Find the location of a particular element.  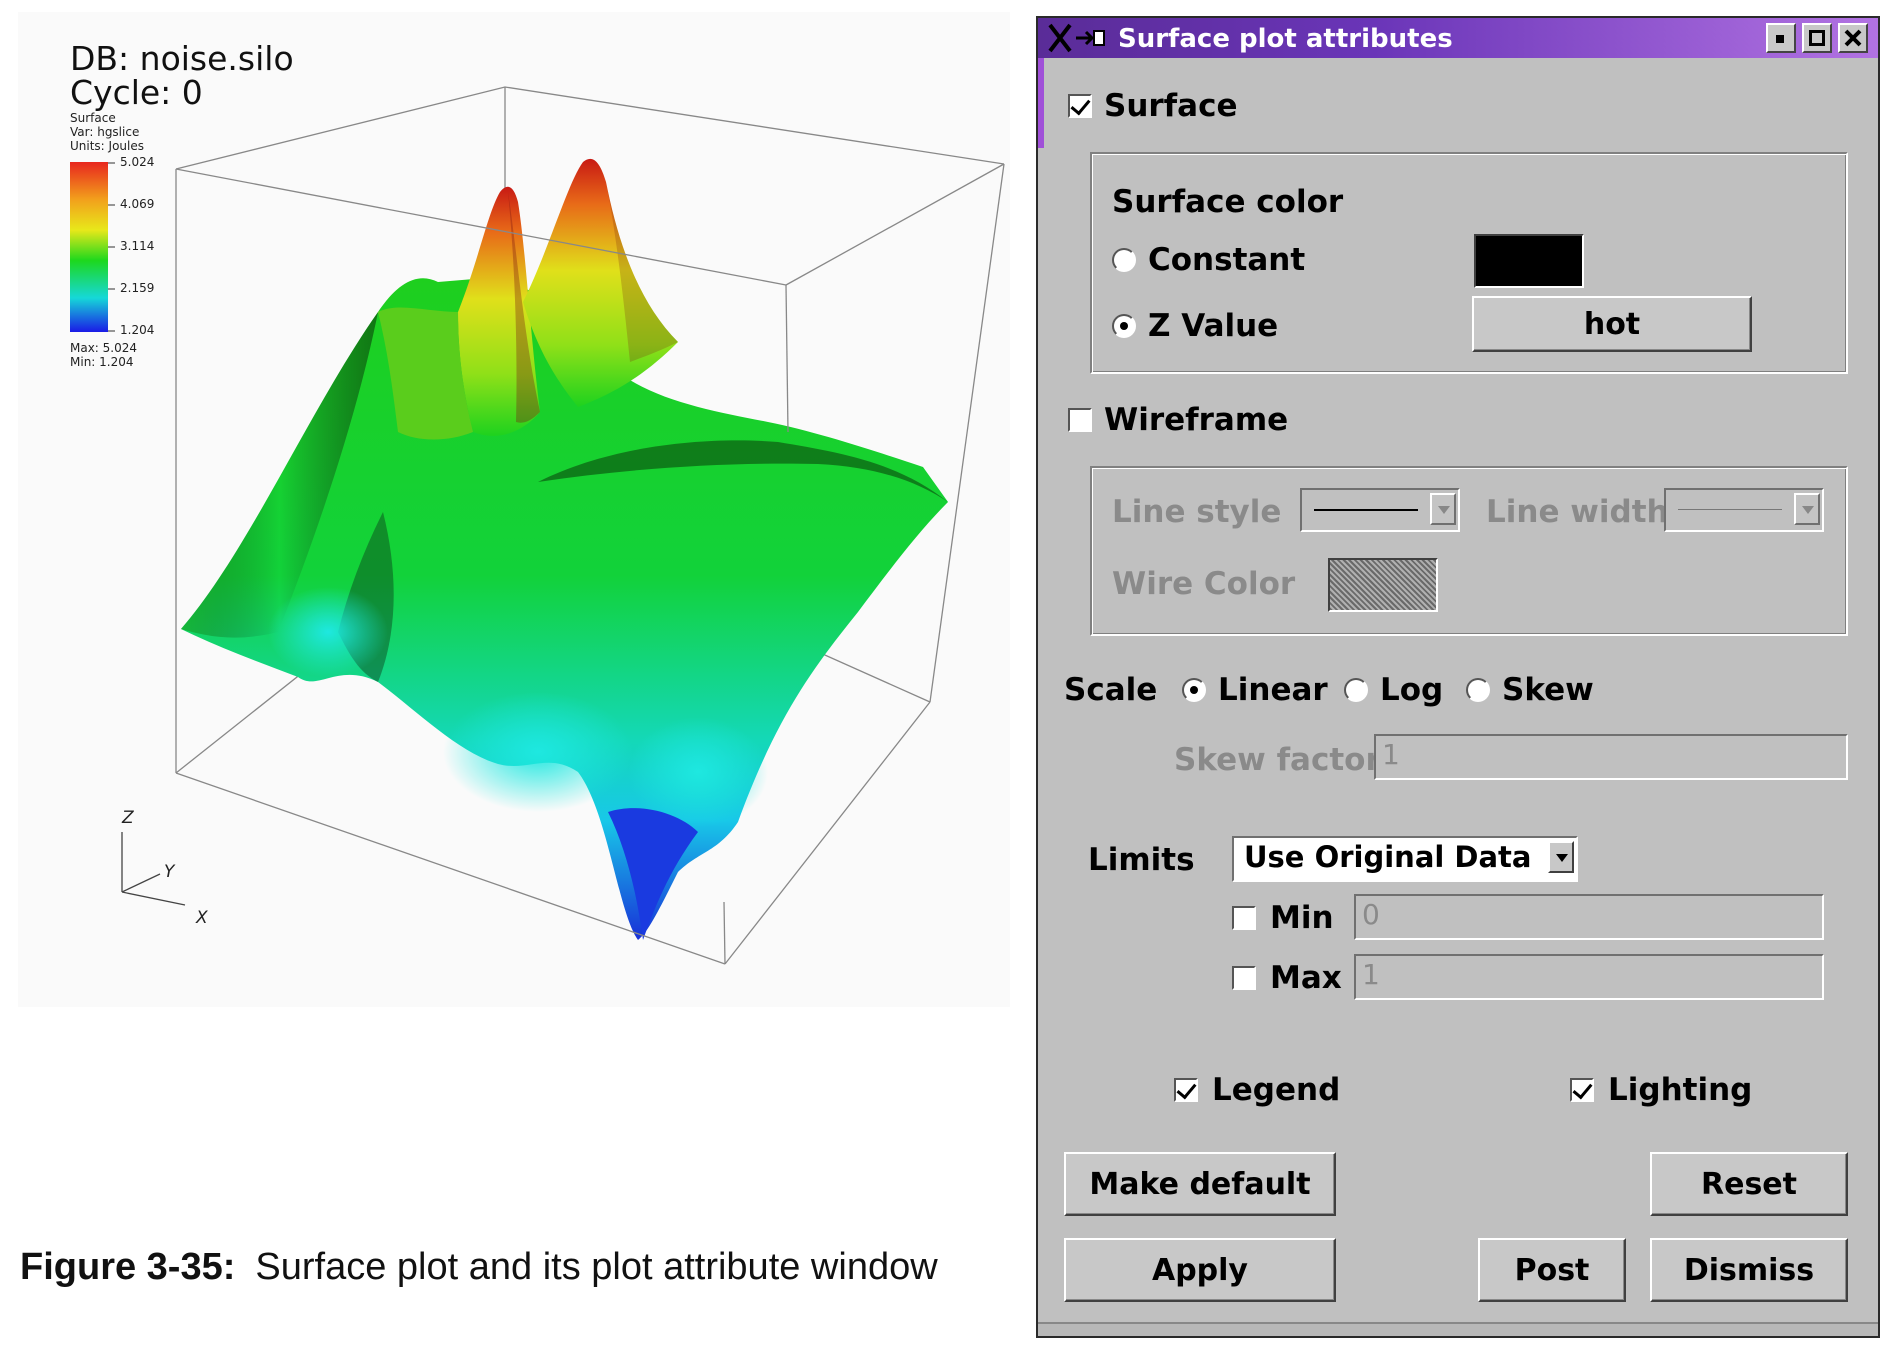

surface-checkbox is located at coordinates (1080, 106).